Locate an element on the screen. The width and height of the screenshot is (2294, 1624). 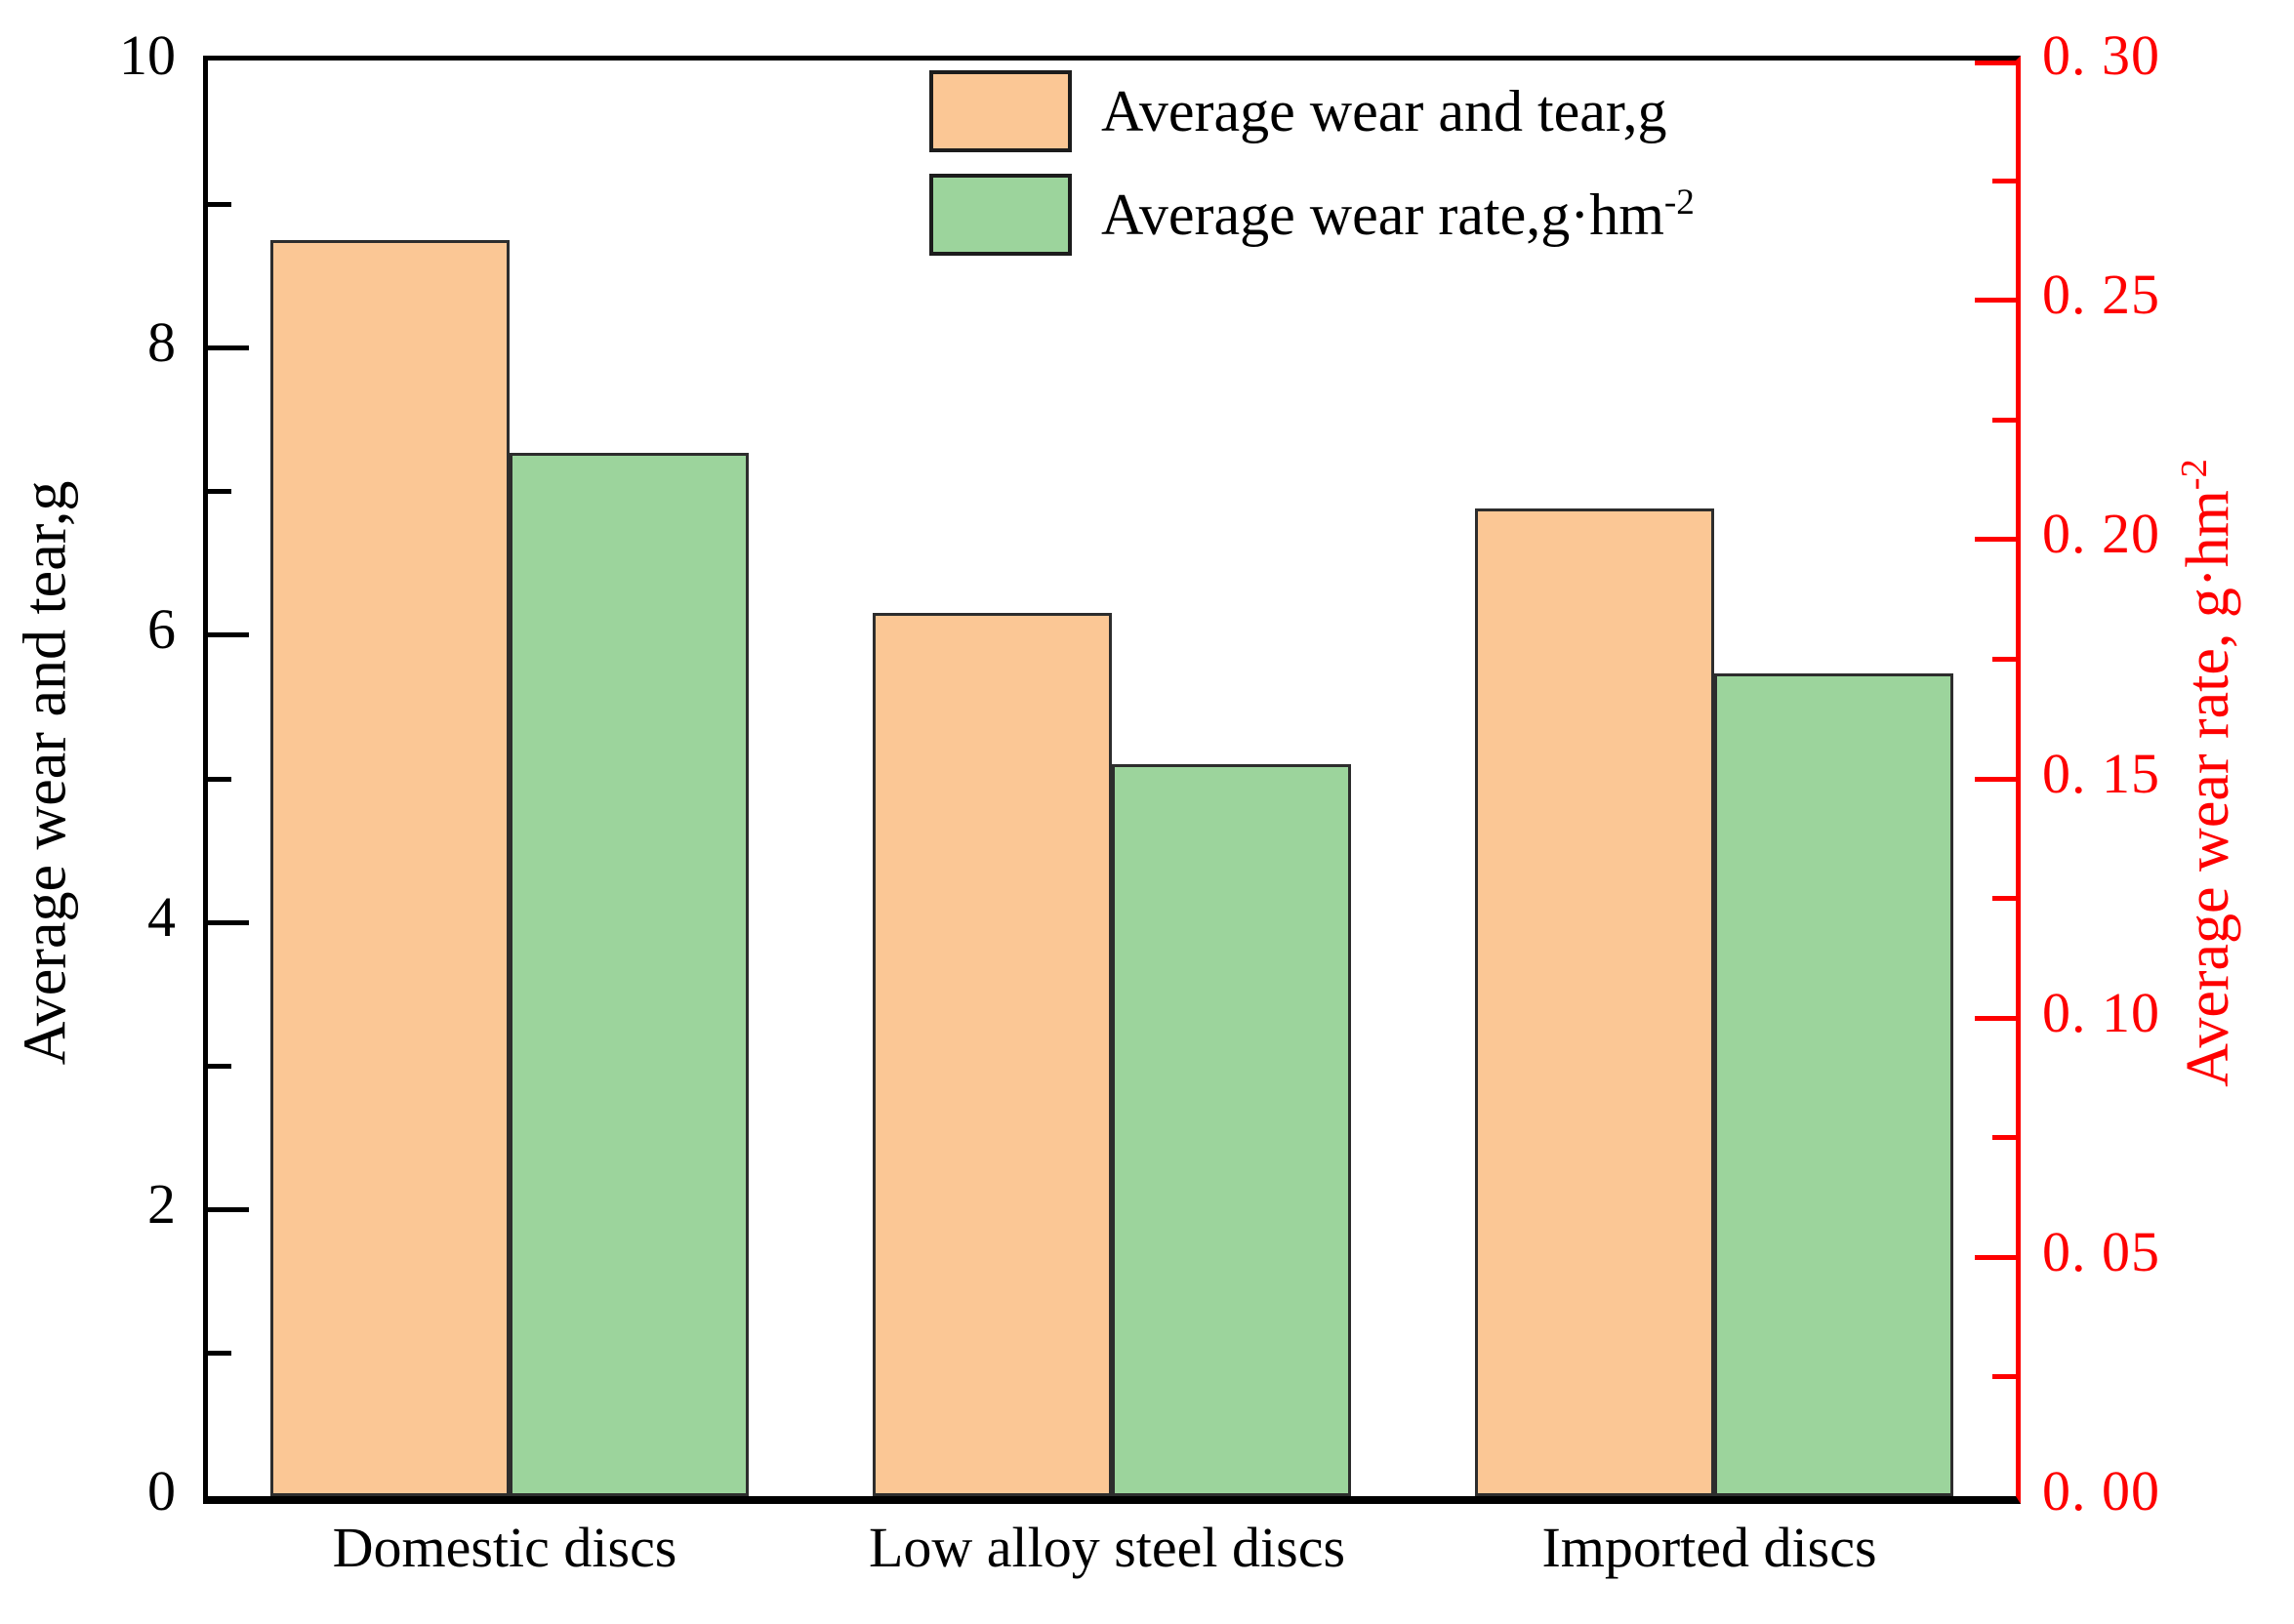
left-axis-title-text: Average wear and tear,g is located at coordinates (46, 773).